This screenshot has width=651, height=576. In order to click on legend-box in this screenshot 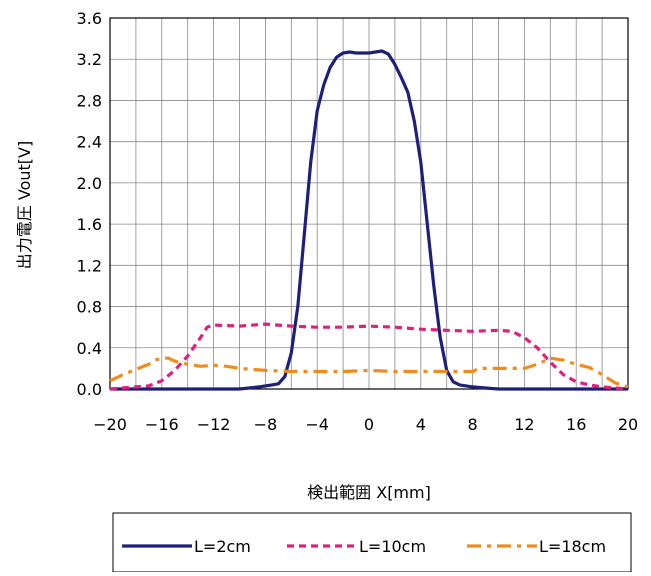, I will do `click(372, 542)`.